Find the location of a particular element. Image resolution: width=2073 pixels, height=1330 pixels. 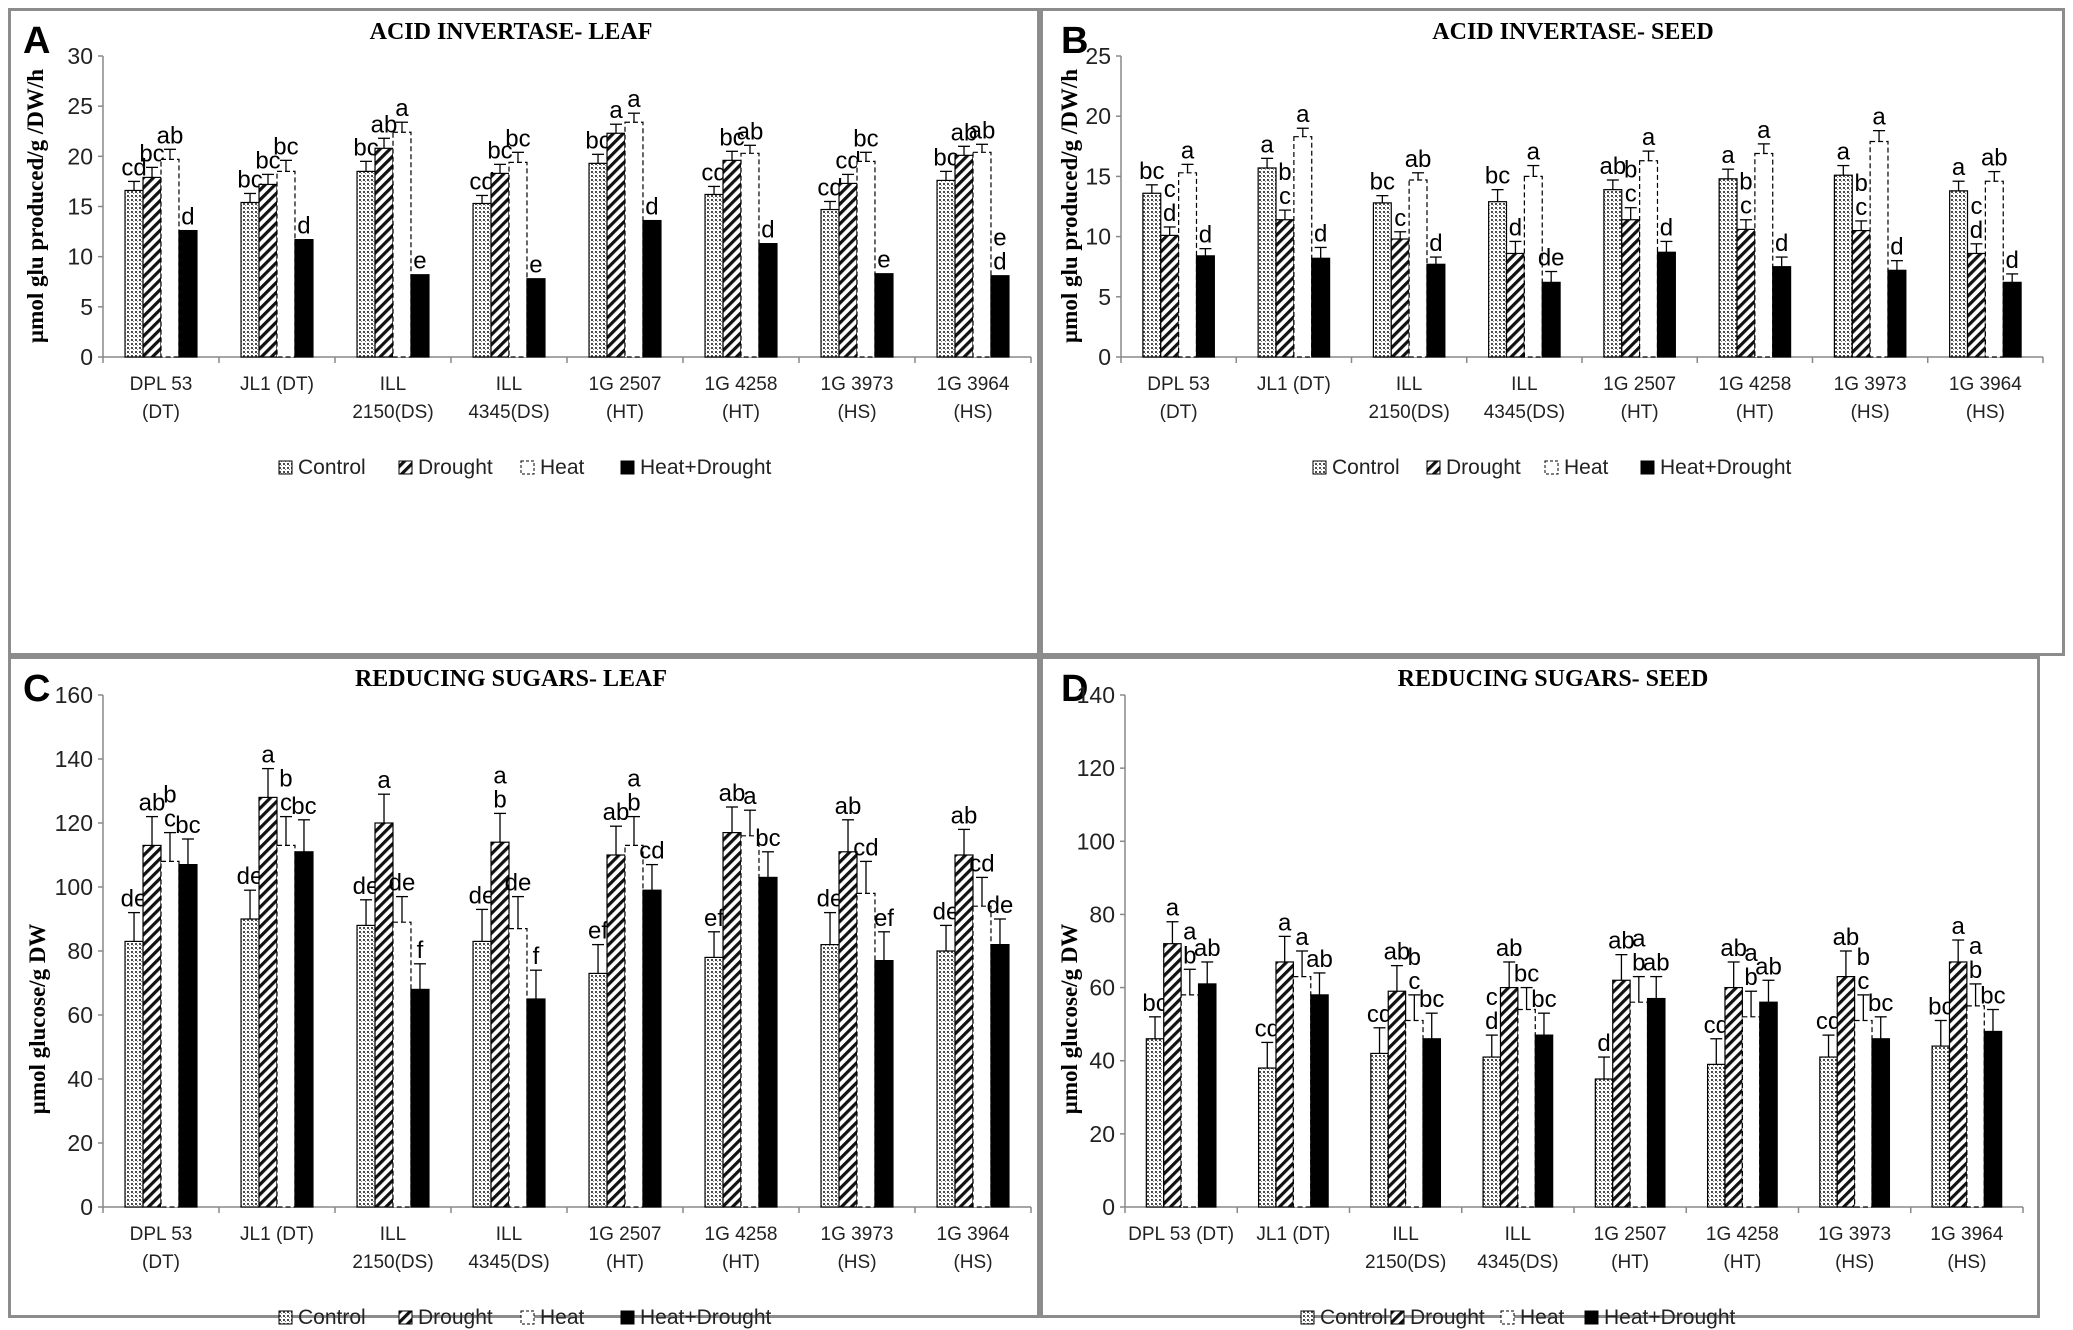

chart-title: ACID INVERTASE- SEED is located at coordinates (1572, 32).